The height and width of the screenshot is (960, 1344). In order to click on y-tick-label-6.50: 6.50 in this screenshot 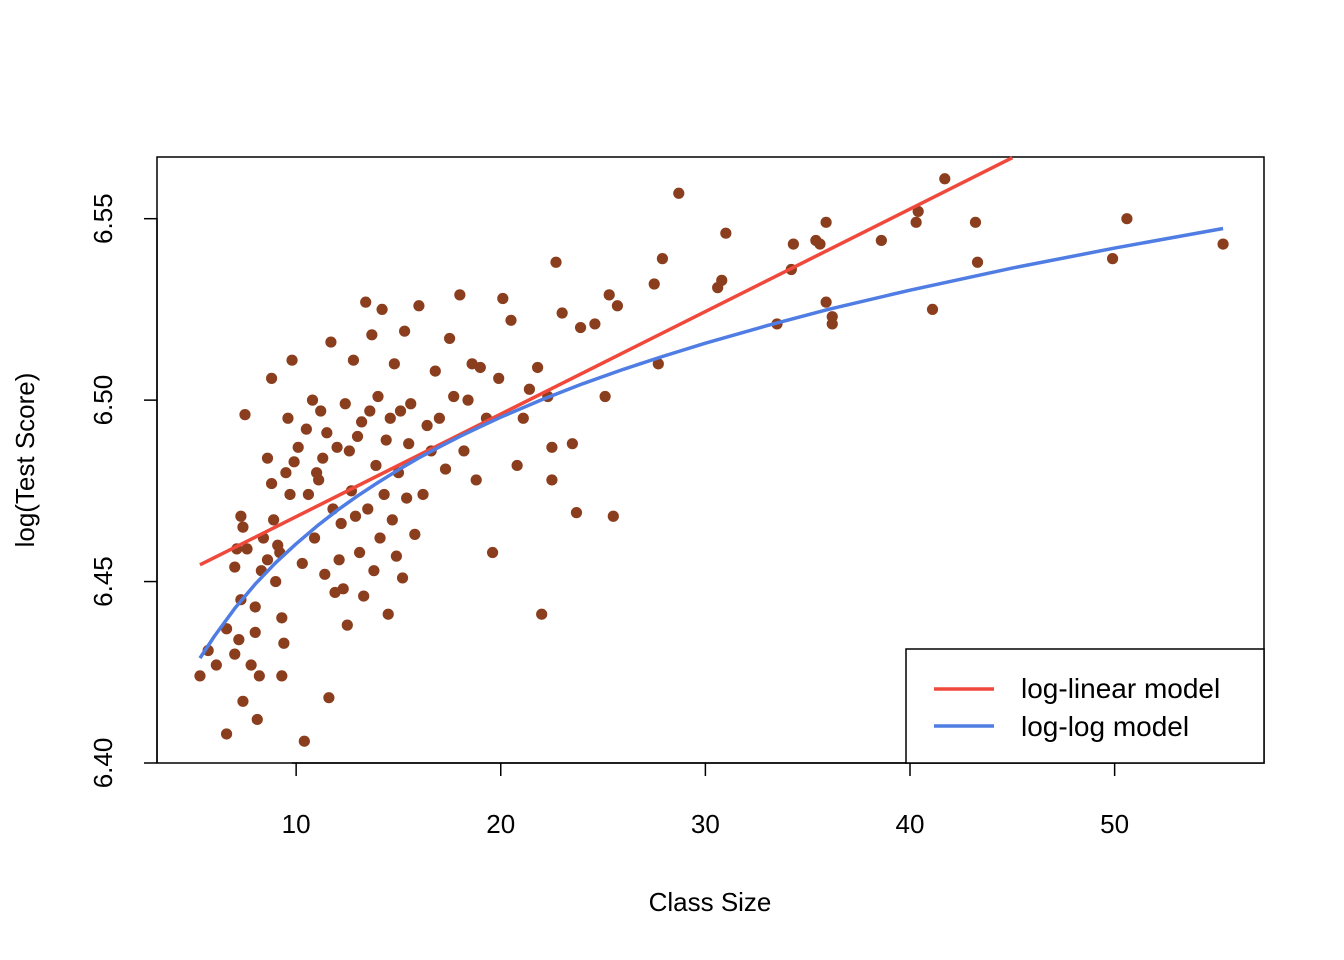, I will do `click(103, 400)`.